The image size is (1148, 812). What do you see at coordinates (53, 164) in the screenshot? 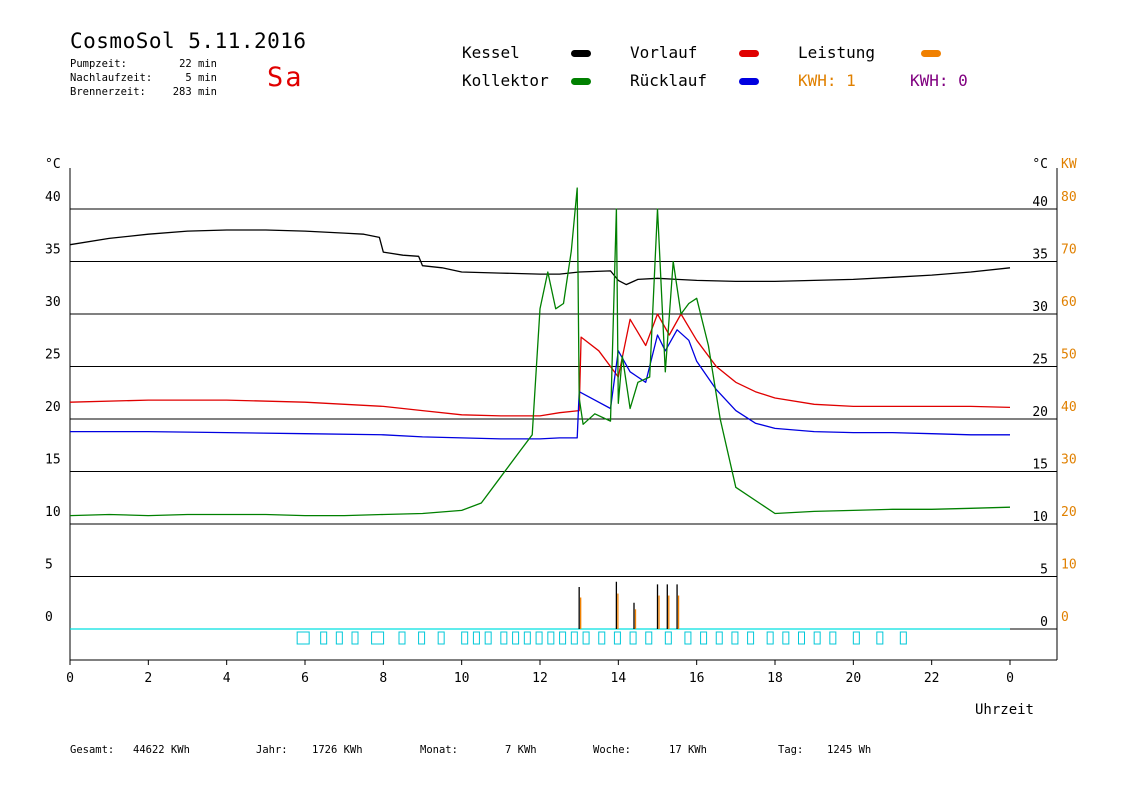
I see `y-axis-unit-left: °C` at bounding box center [53, 164].